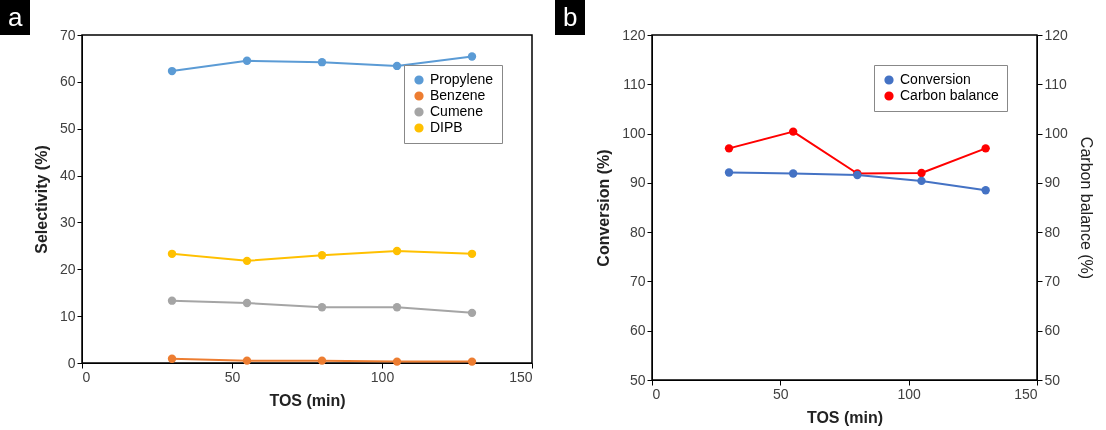 Image resolution: width=1106 pixels, height=430 pixels. I want to click on y2-tick-label: 80, so click(1052, 231).